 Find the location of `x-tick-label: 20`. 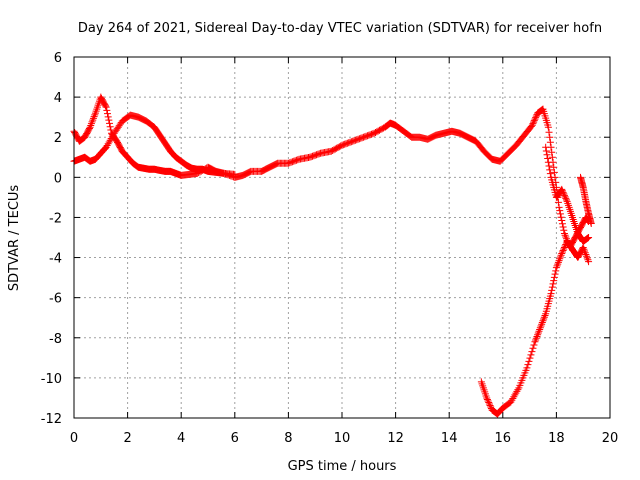

x-tick-label: 20 is located at coordinates (610, 438).